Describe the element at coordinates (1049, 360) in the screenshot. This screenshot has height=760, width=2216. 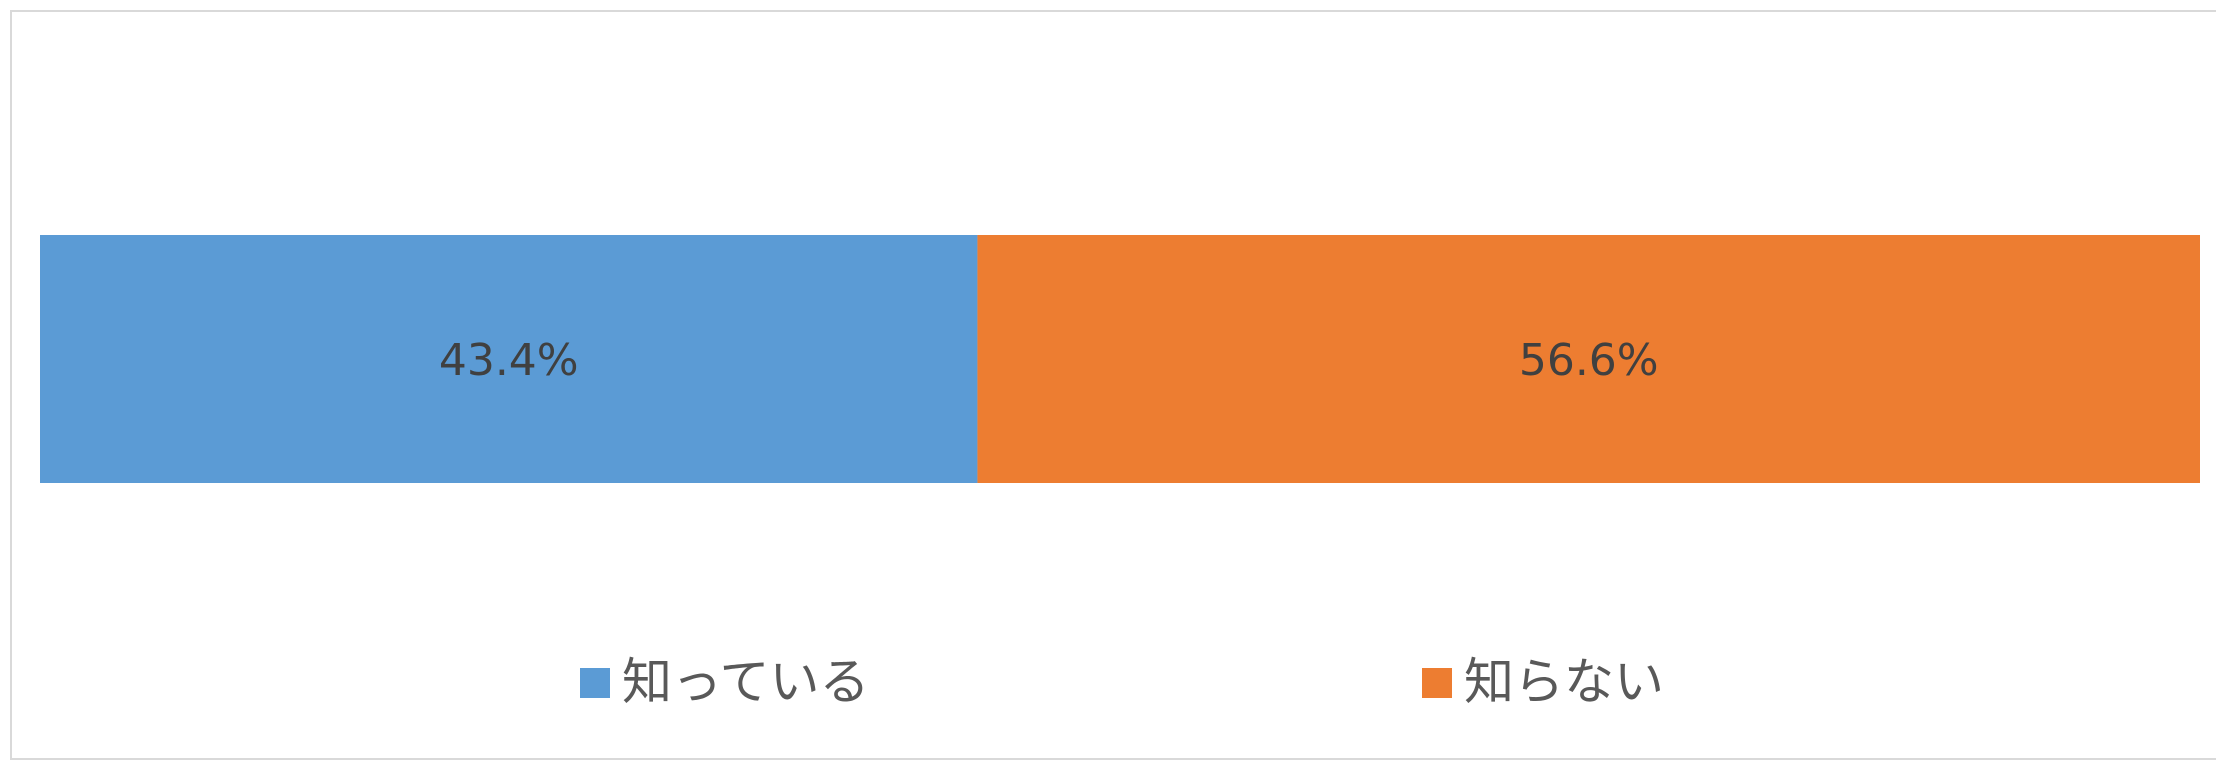
I see `data-label-group: 43.4% 56.6%` at that location.